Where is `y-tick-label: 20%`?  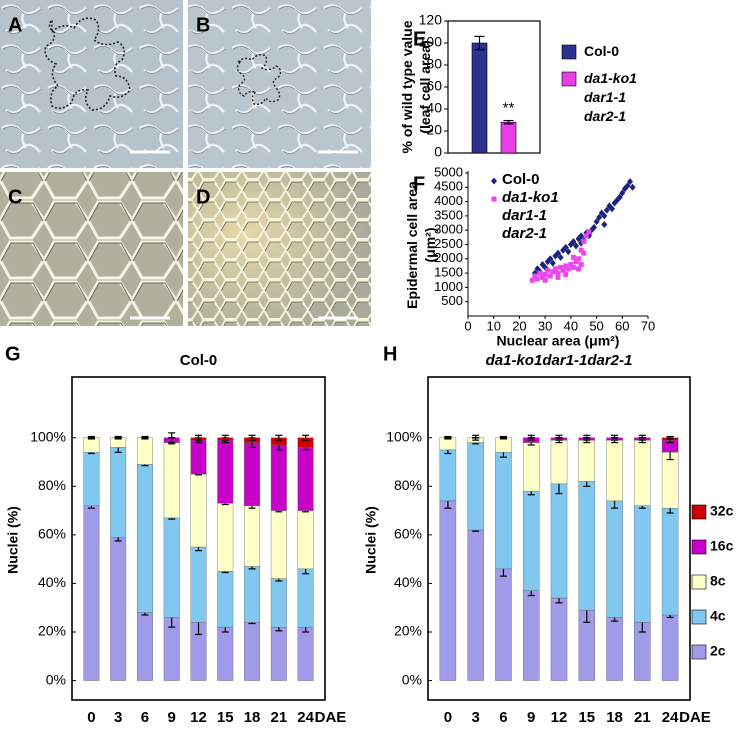 y-tick-label: 20% is located at coordinates (408, 631).